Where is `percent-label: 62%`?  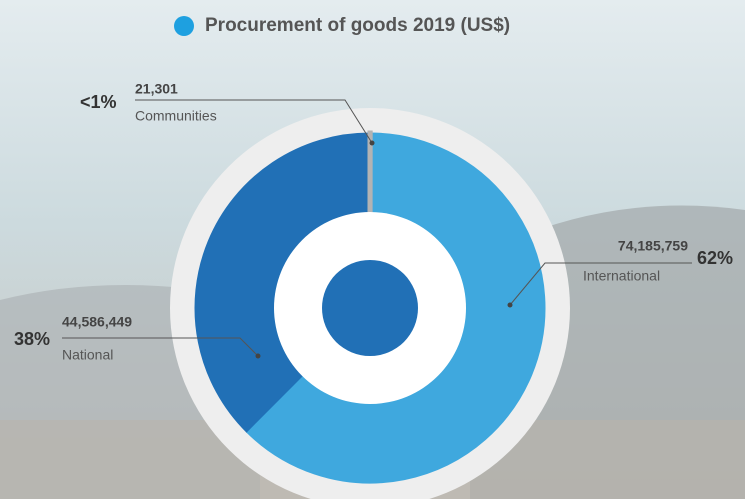
percent-label: 62% is located at coordinates (715, 258).